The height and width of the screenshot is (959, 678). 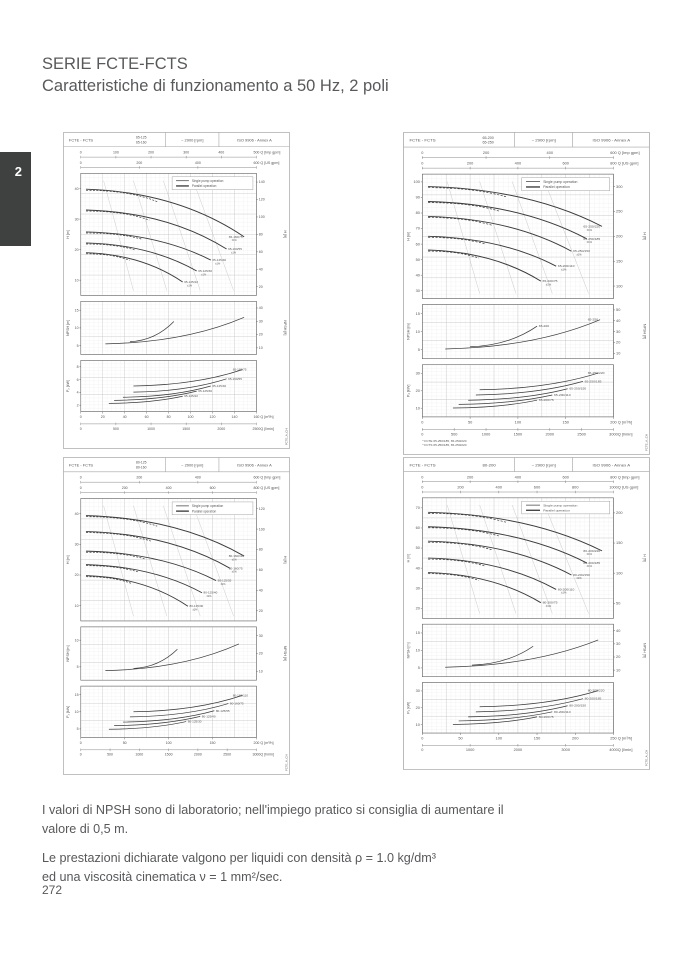 What do you see at coordinates (236, 556) in the screenshot?
I see `svg-text: 80-160/110` at bounding box center [236, 556].